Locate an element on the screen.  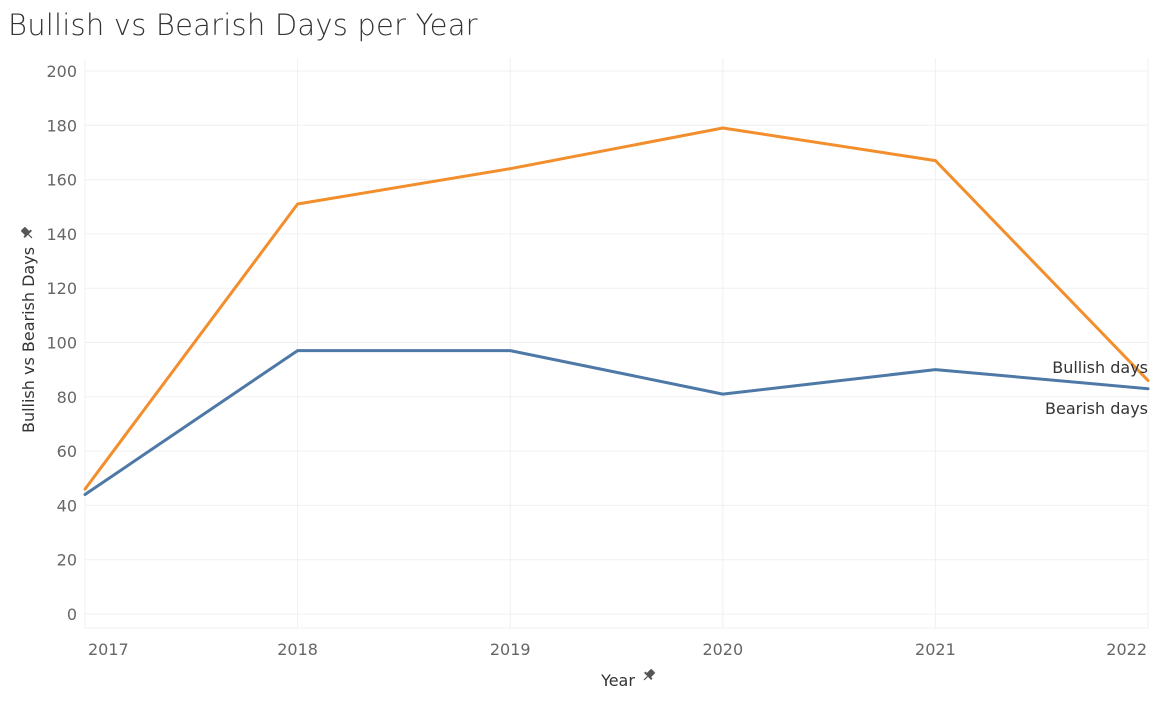
x-tick-label: 2021 is located at coordinates (935, 649).